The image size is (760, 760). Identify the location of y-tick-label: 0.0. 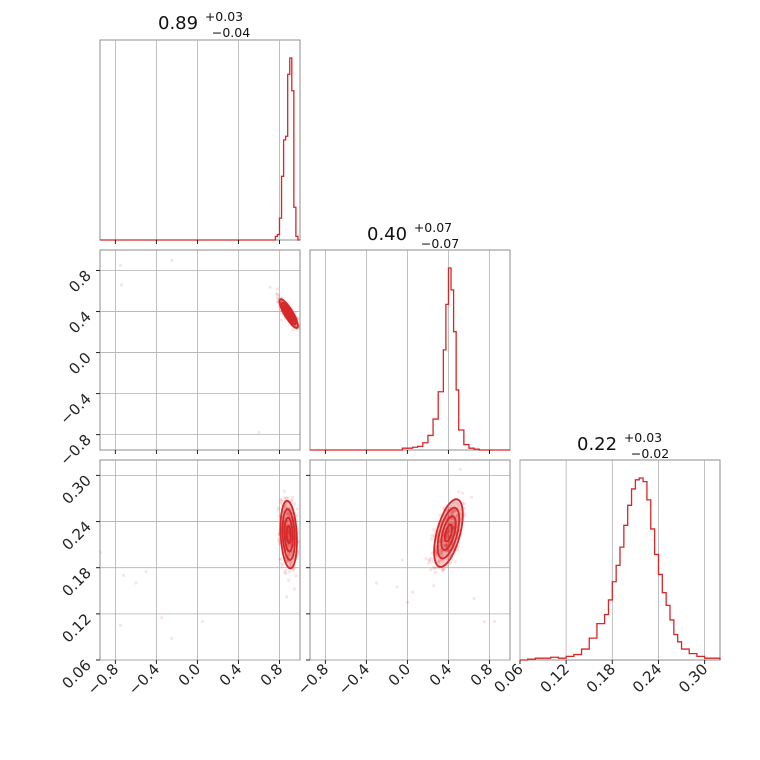
(80, 364).